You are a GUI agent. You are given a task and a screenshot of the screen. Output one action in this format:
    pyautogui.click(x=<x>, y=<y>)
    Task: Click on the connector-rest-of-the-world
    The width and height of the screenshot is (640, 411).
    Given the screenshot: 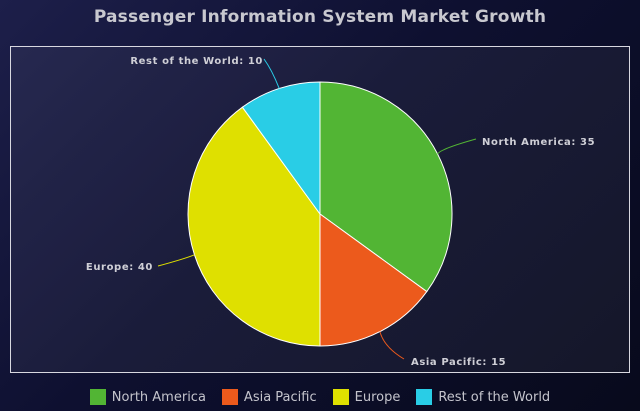 What is the action you would take?
    pyautogui.click(x=271, y=73)
    